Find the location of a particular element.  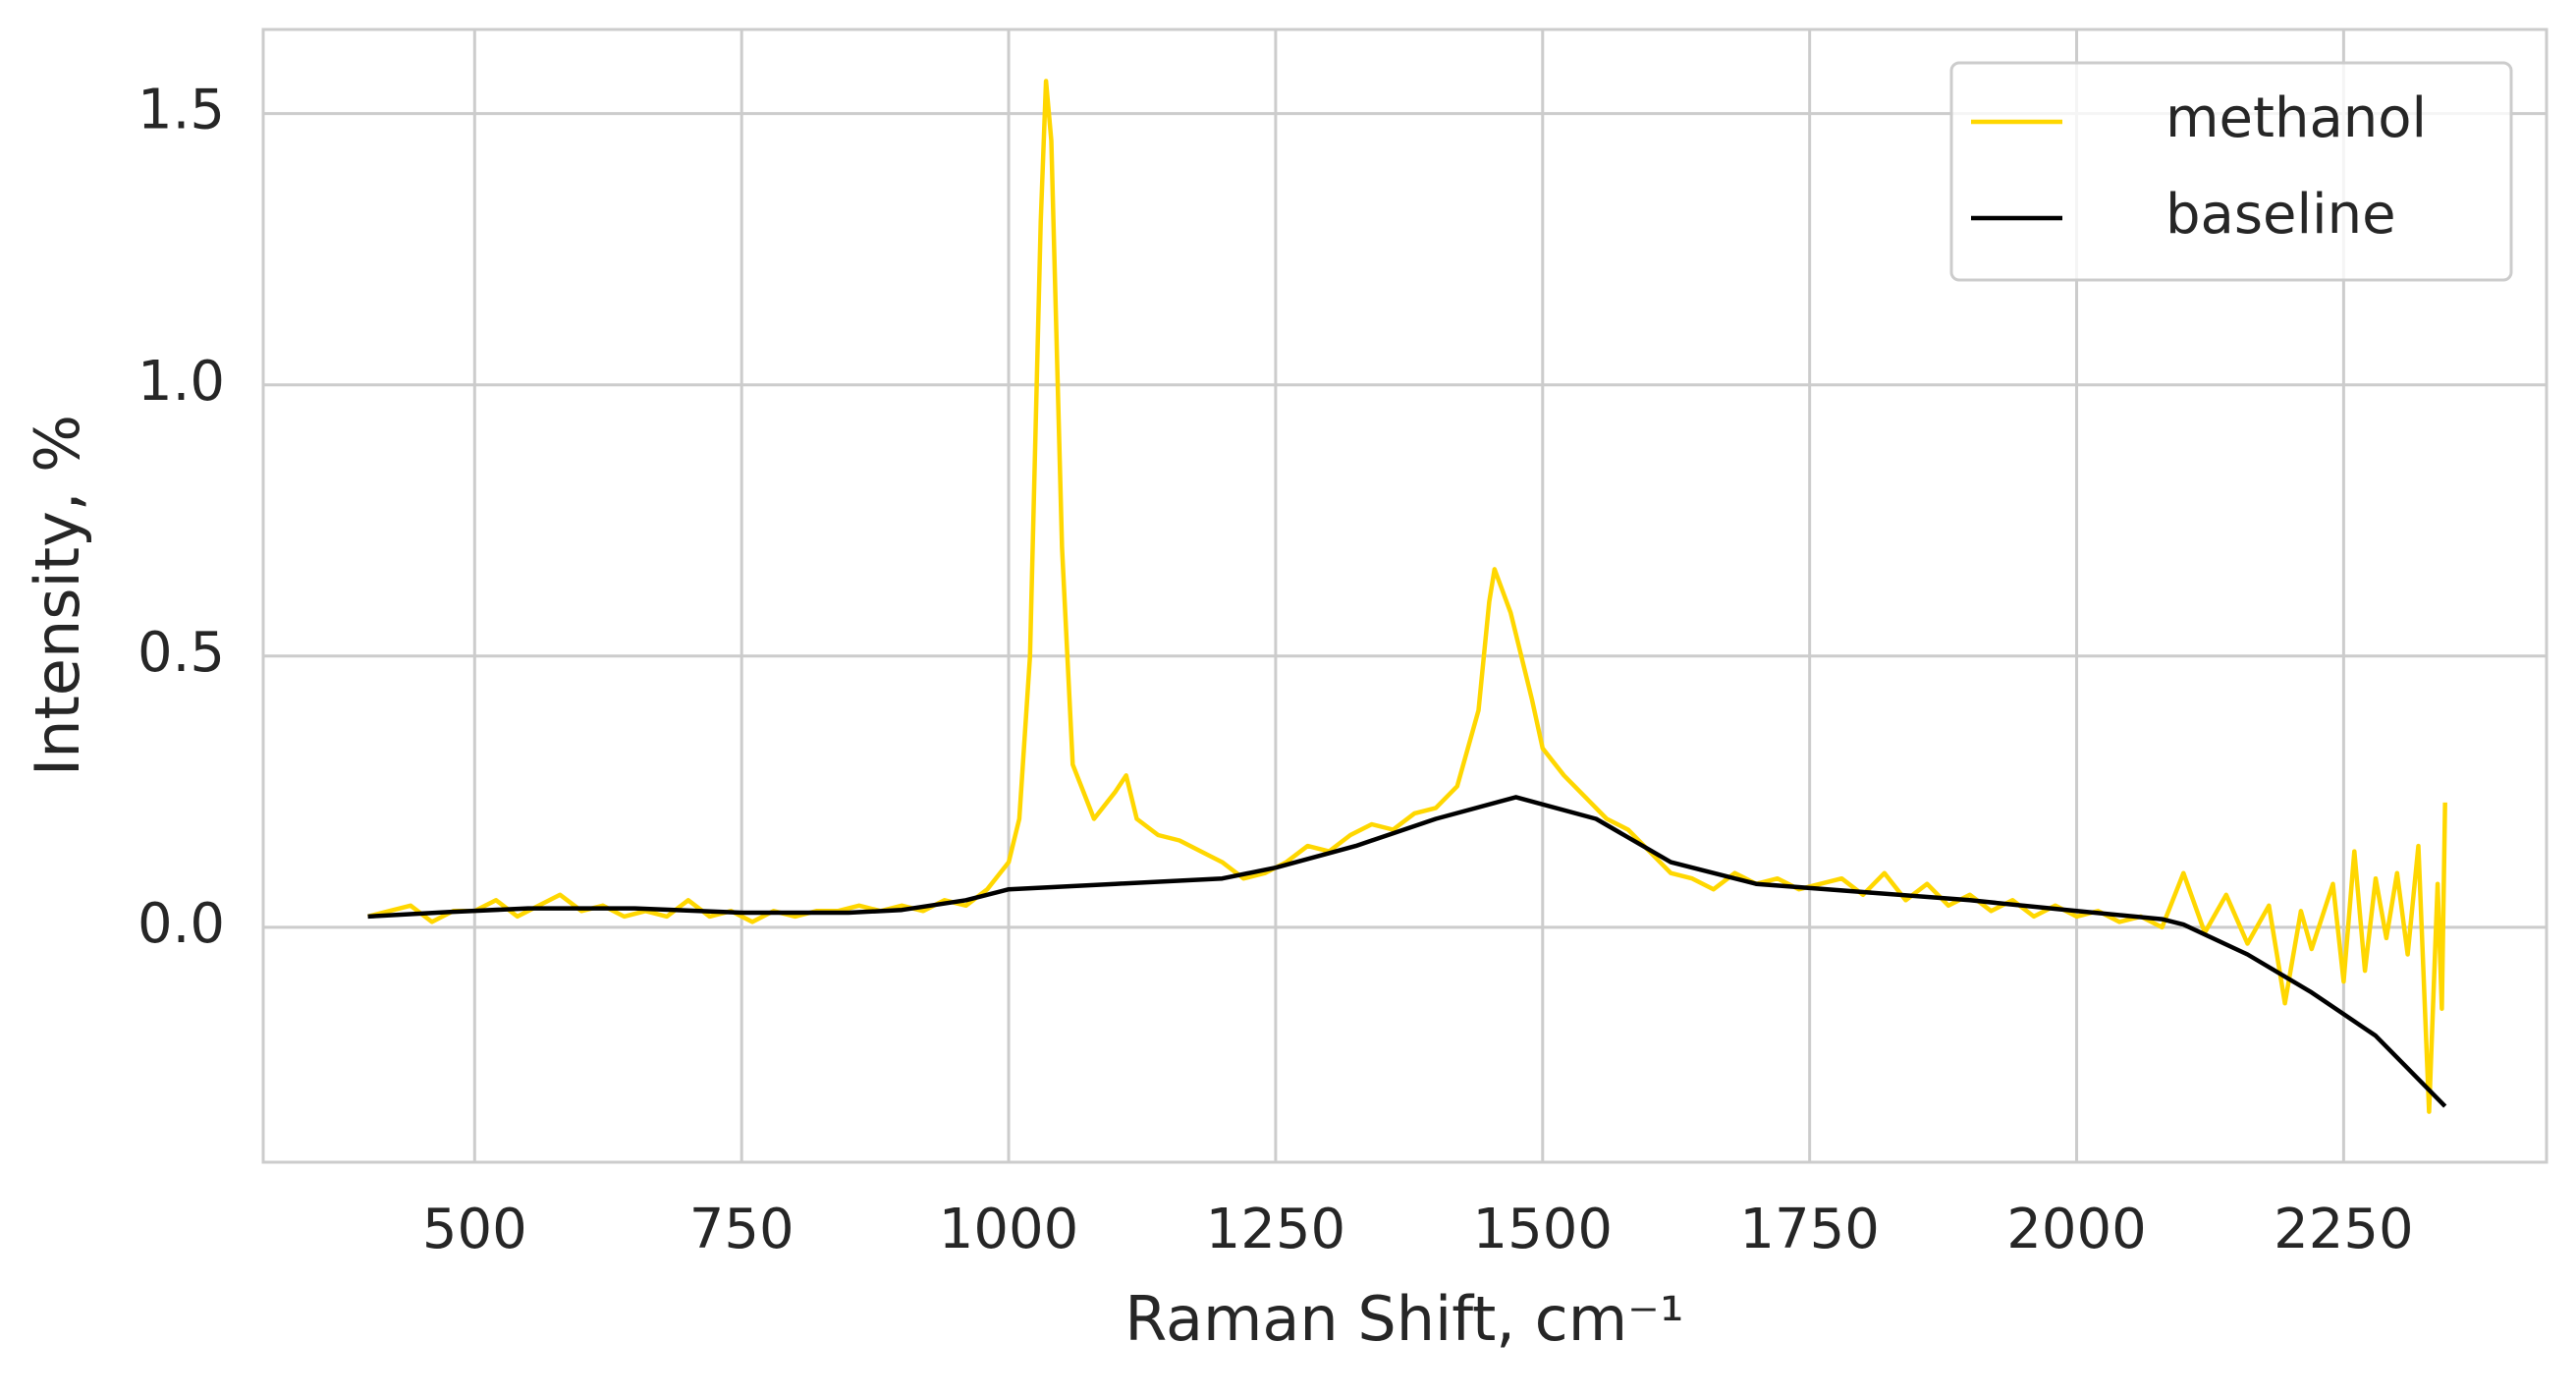

legend-label: methanol is located at coordinates (2296, 118).